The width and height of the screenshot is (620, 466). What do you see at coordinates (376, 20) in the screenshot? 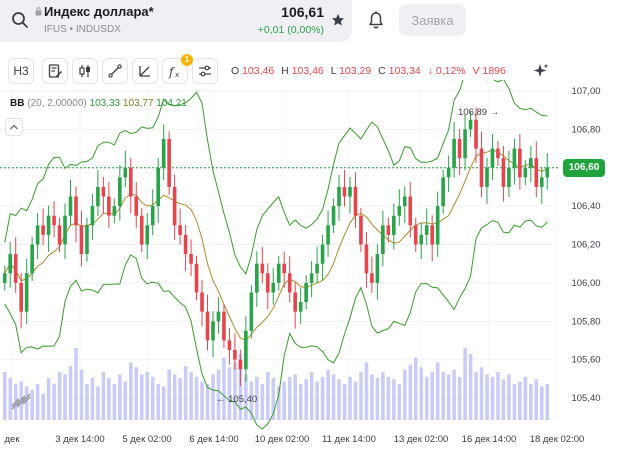
I see `bell-icon` at bounding box center [376, 20].